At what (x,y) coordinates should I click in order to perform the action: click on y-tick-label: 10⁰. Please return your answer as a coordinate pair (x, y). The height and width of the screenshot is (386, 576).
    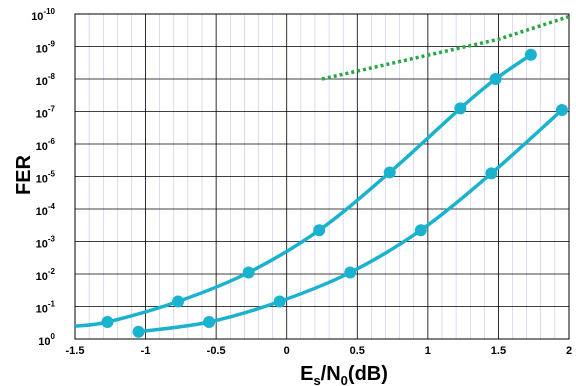
    Looking at the image, I should click on (46, 340).